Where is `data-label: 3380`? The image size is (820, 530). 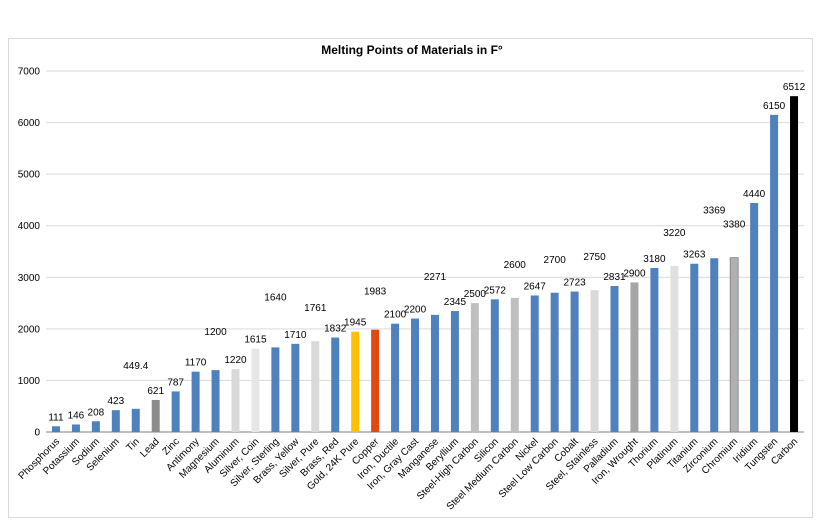
data-label: 3380 is located at coordinates (734, 225).